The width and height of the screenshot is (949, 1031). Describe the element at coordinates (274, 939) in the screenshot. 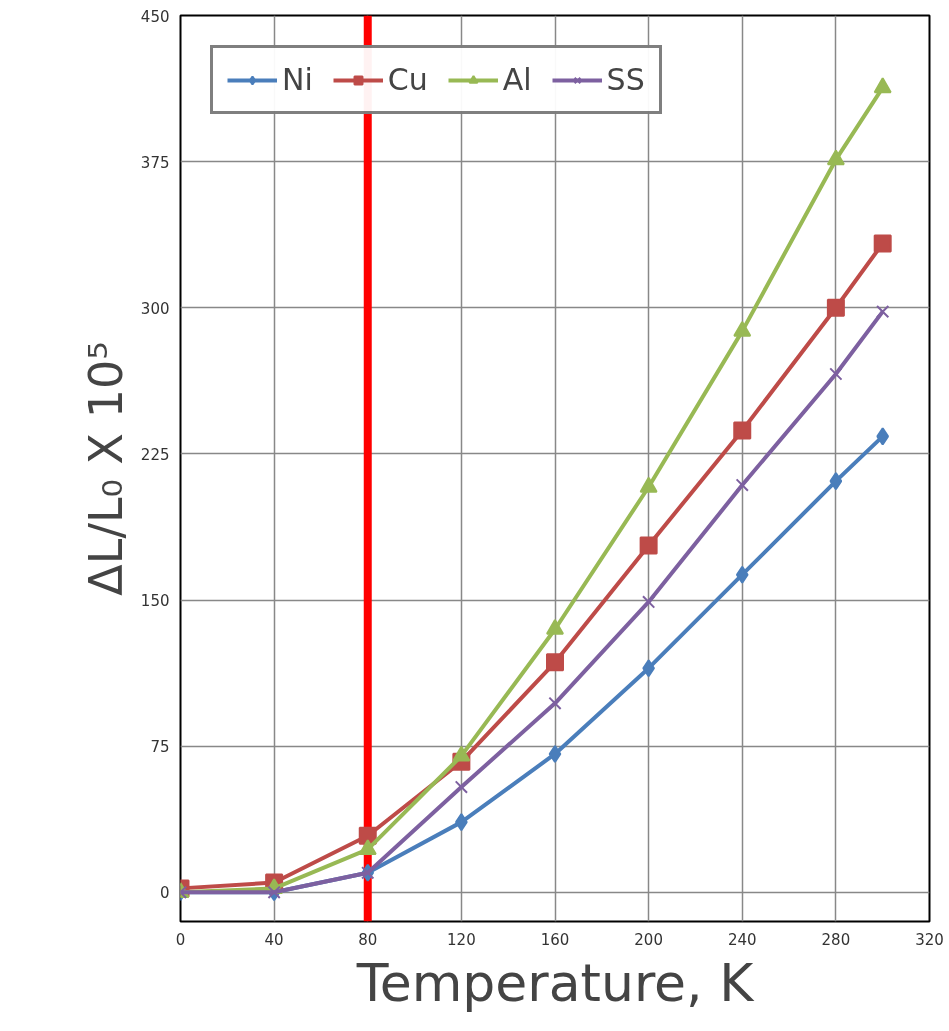

I see `x-tick-label: 40` at that location.